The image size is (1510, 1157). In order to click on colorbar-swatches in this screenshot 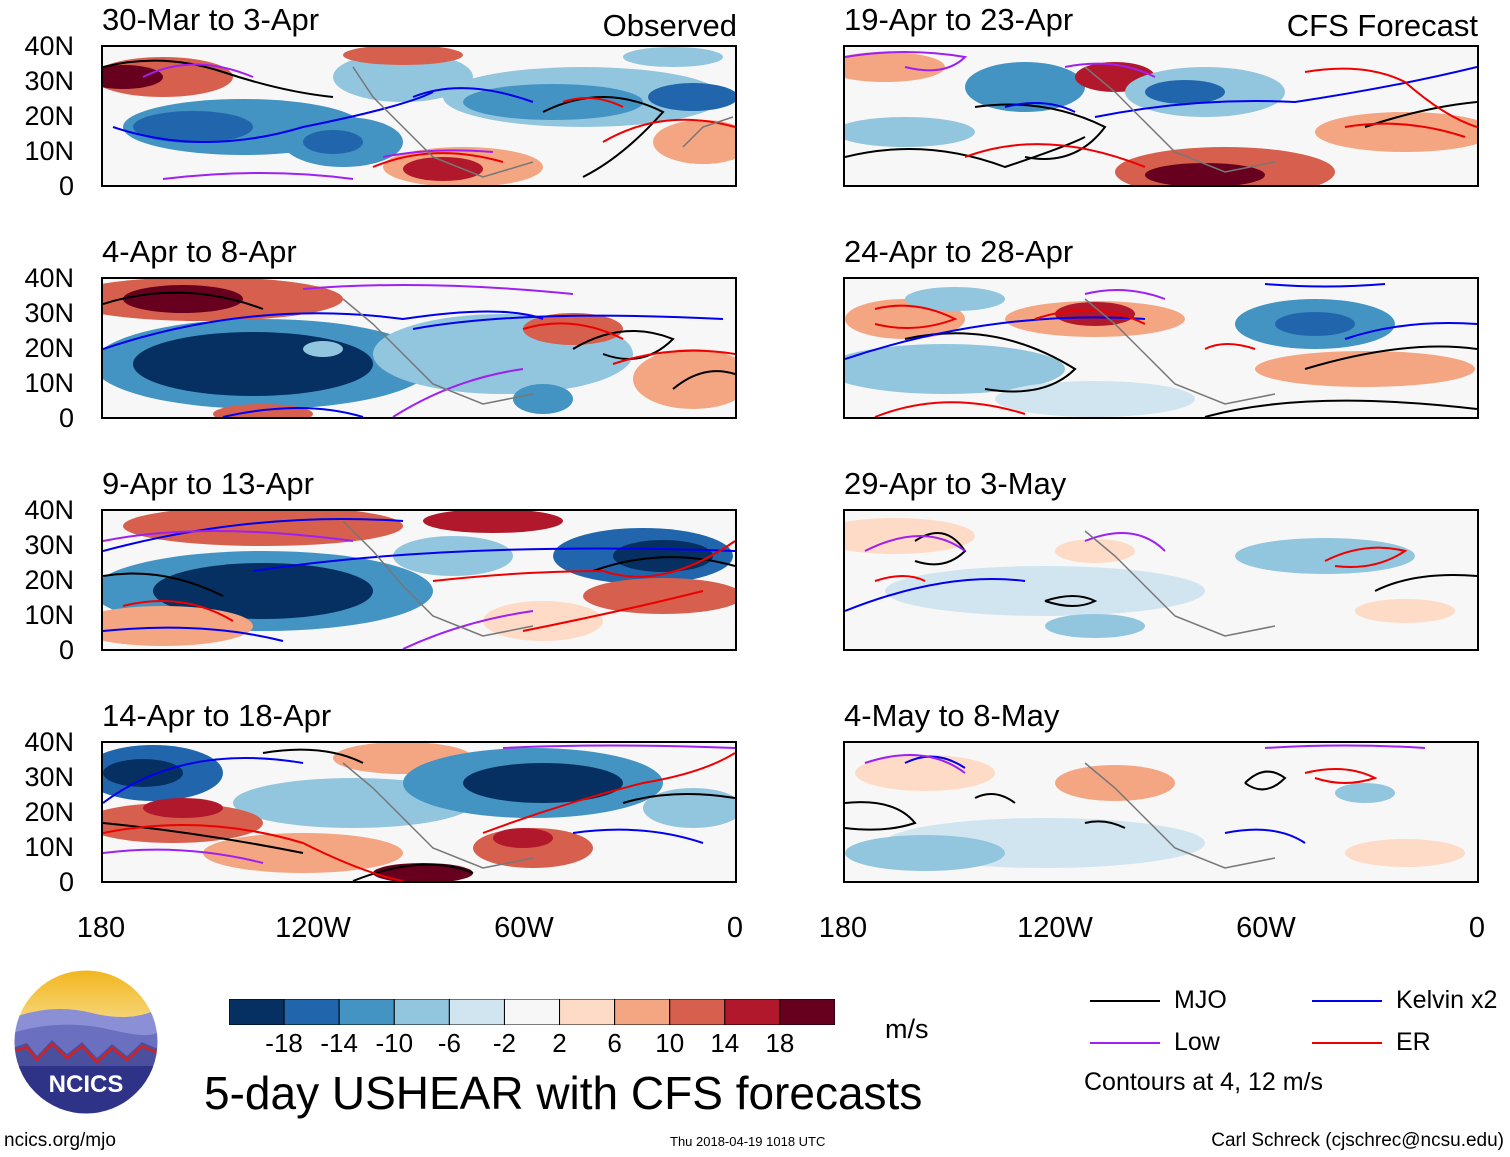, I will do `click(532, 1012)`.